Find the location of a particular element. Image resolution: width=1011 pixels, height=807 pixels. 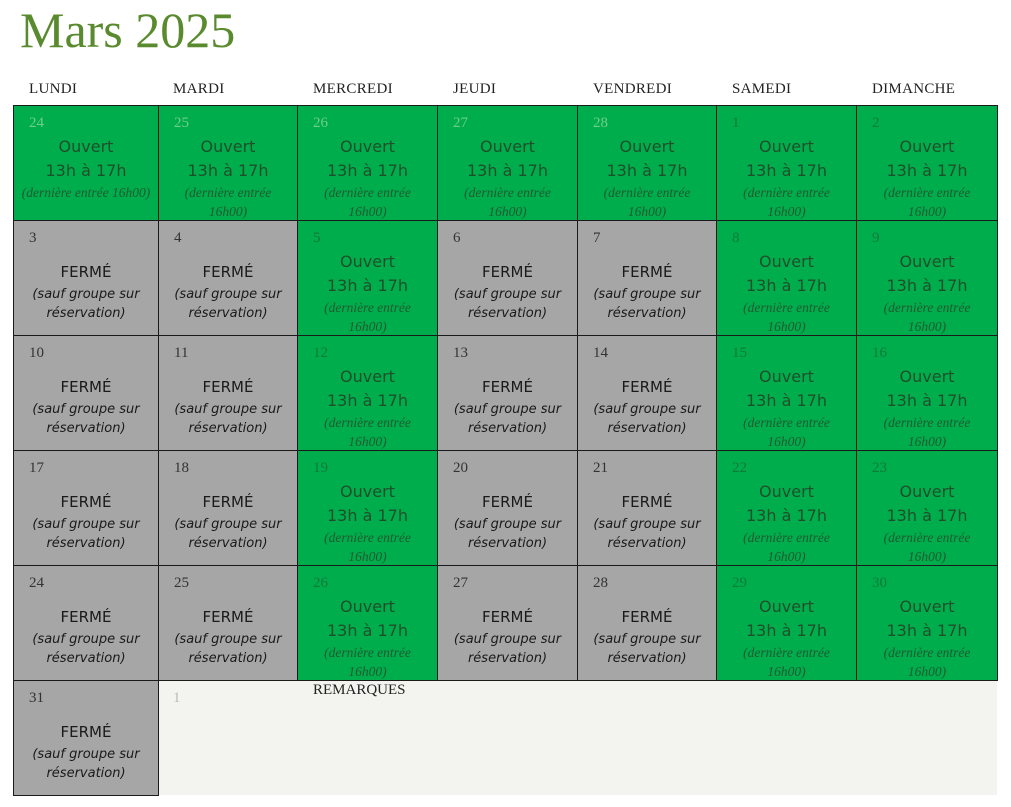

day-cell-closed: 6 FERMÉ (sauf groupe sur réservation) is located at coordinates (507, 278).